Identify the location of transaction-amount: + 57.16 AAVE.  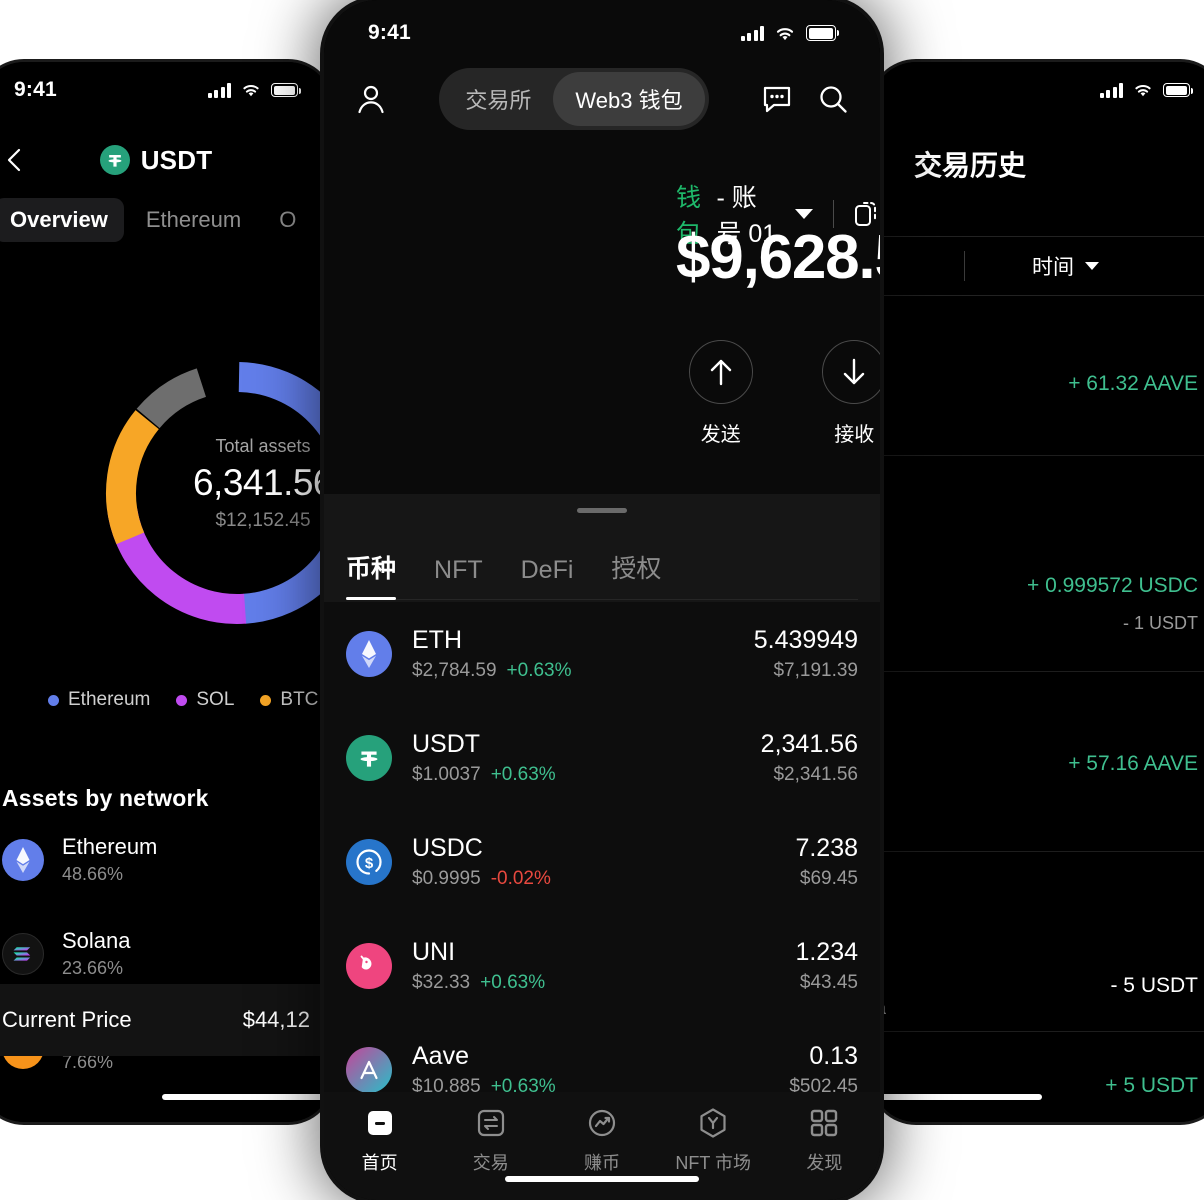
(1133, 763).